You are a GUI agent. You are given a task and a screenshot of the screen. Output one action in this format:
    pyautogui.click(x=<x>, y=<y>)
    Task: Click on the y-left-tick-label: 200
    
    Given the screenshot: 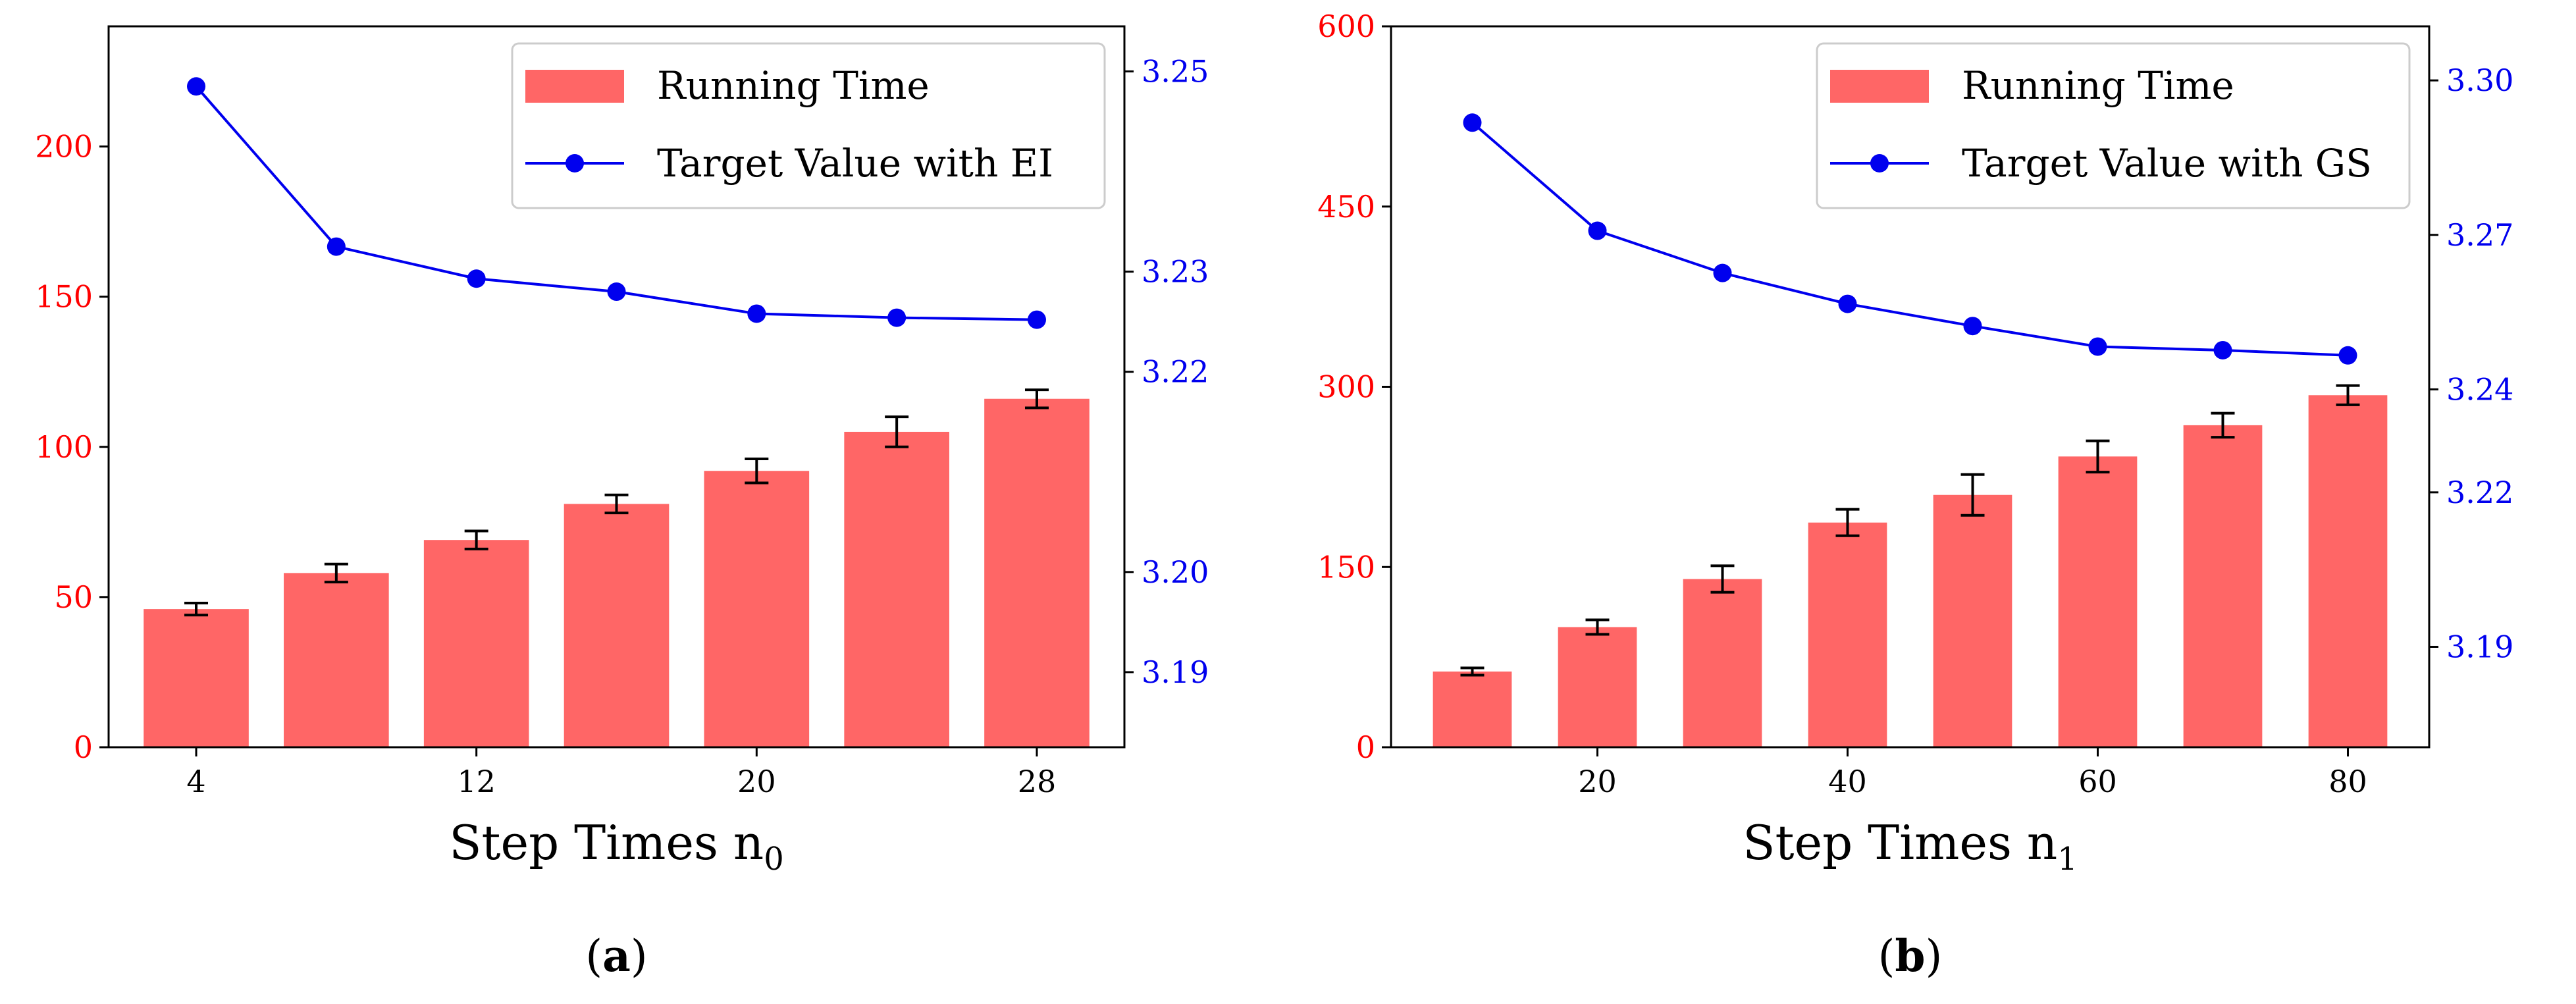 What is the action you would take?
    pyautogui.click(x=64, y=147)
    